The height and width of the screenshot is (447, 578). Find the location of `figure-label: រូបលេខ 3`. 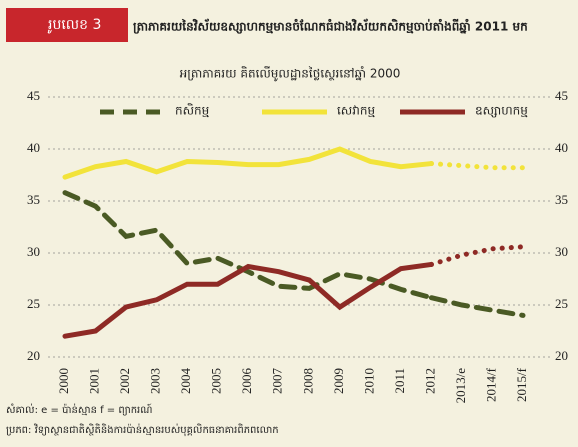

figure-label: រូបលេខ 3 is located at coordinates (74, 25).